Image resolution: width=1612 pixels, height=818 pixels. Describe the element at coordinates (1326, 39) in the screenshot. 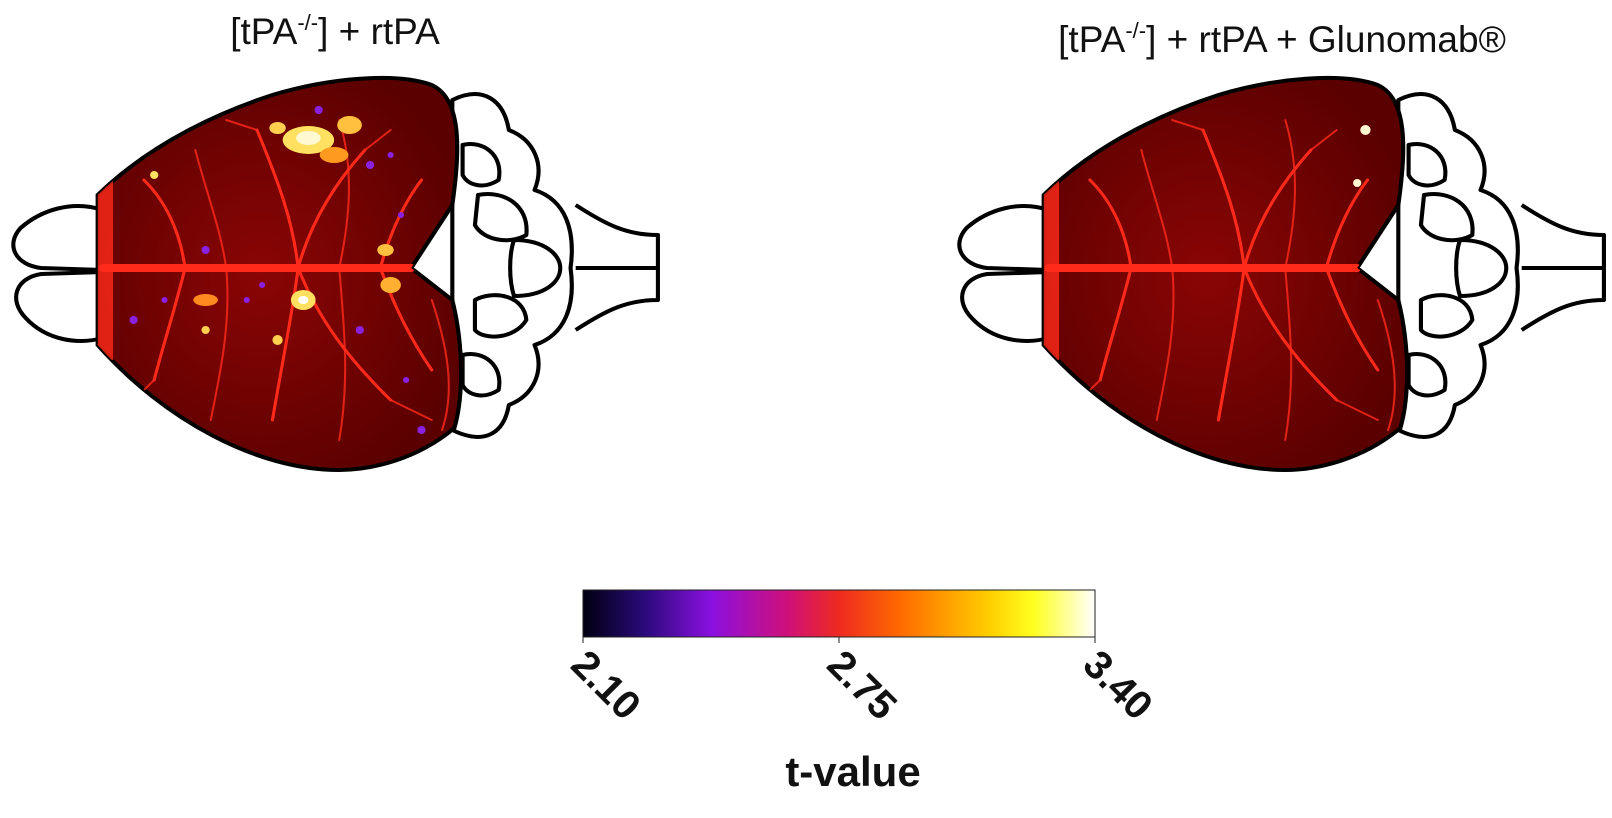

I see `title-text: ] + rtPA + Glunomab®` at that location.